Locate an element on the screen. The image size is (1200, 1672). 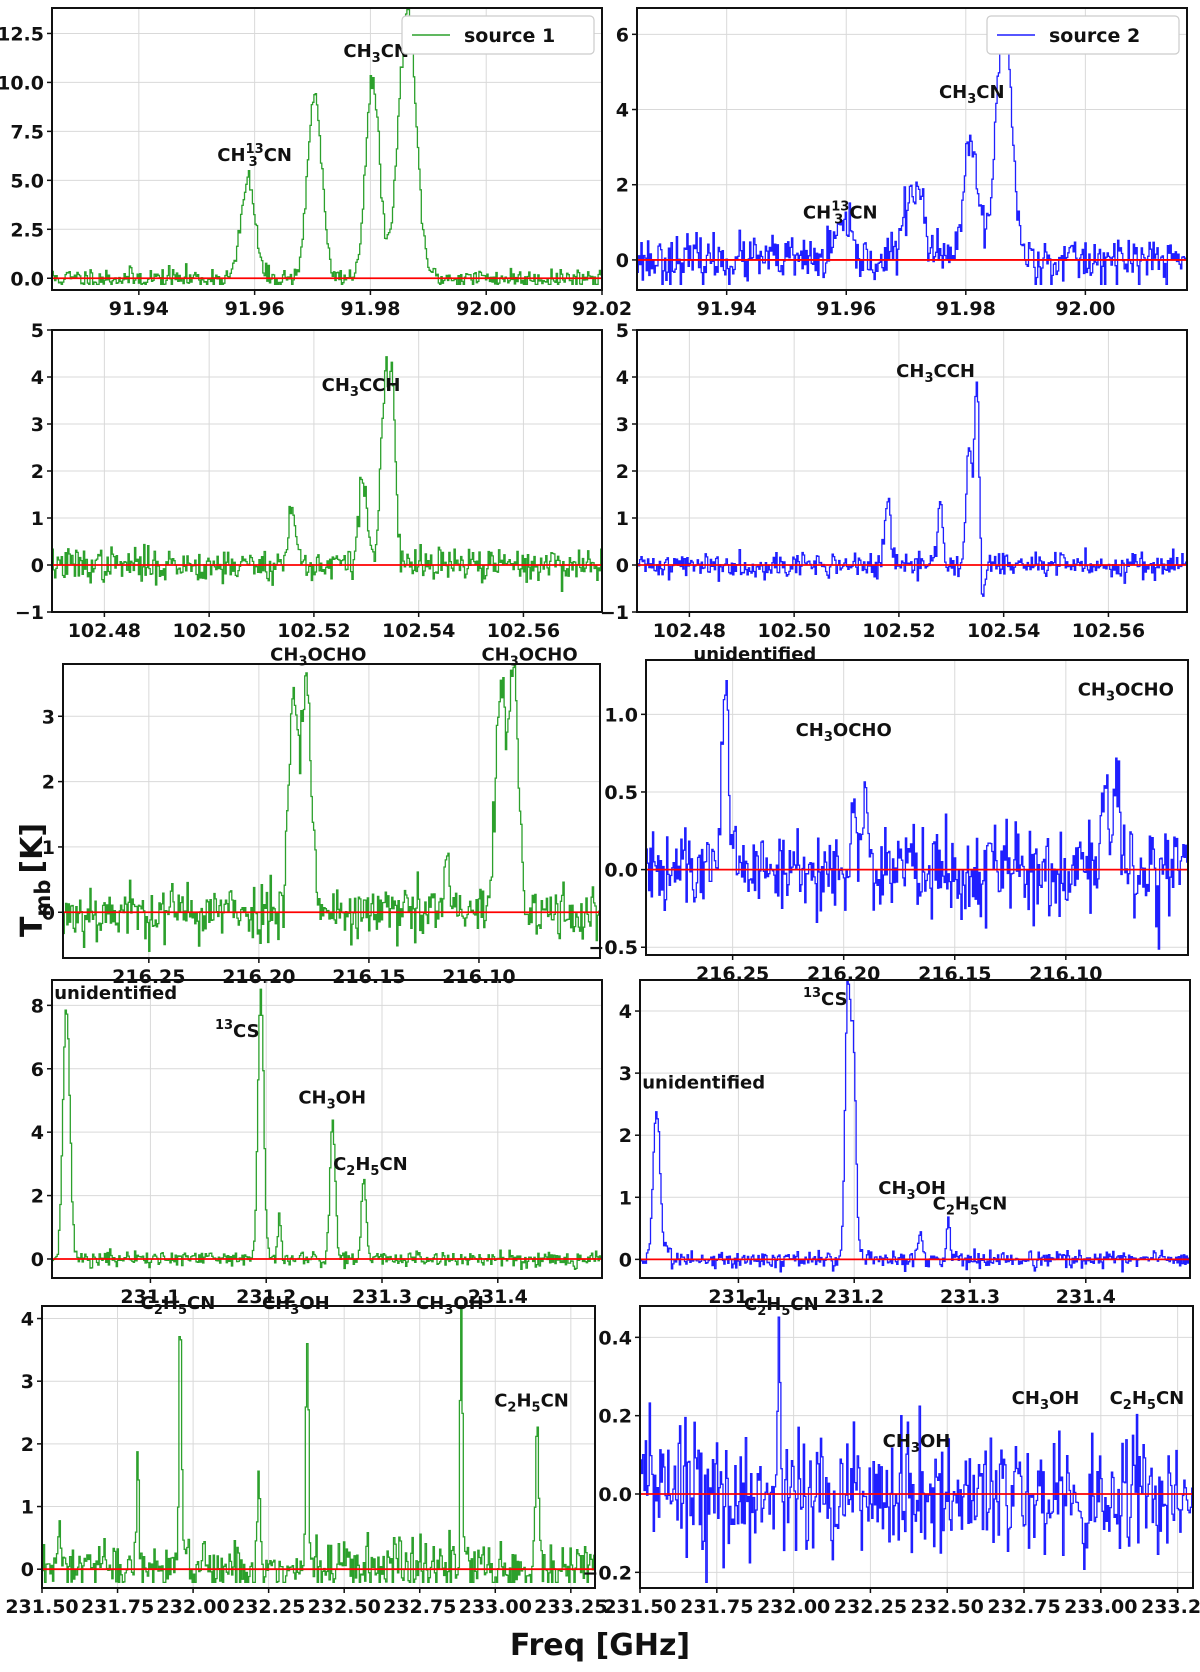
legend-box is located at coordinates (498, 35).